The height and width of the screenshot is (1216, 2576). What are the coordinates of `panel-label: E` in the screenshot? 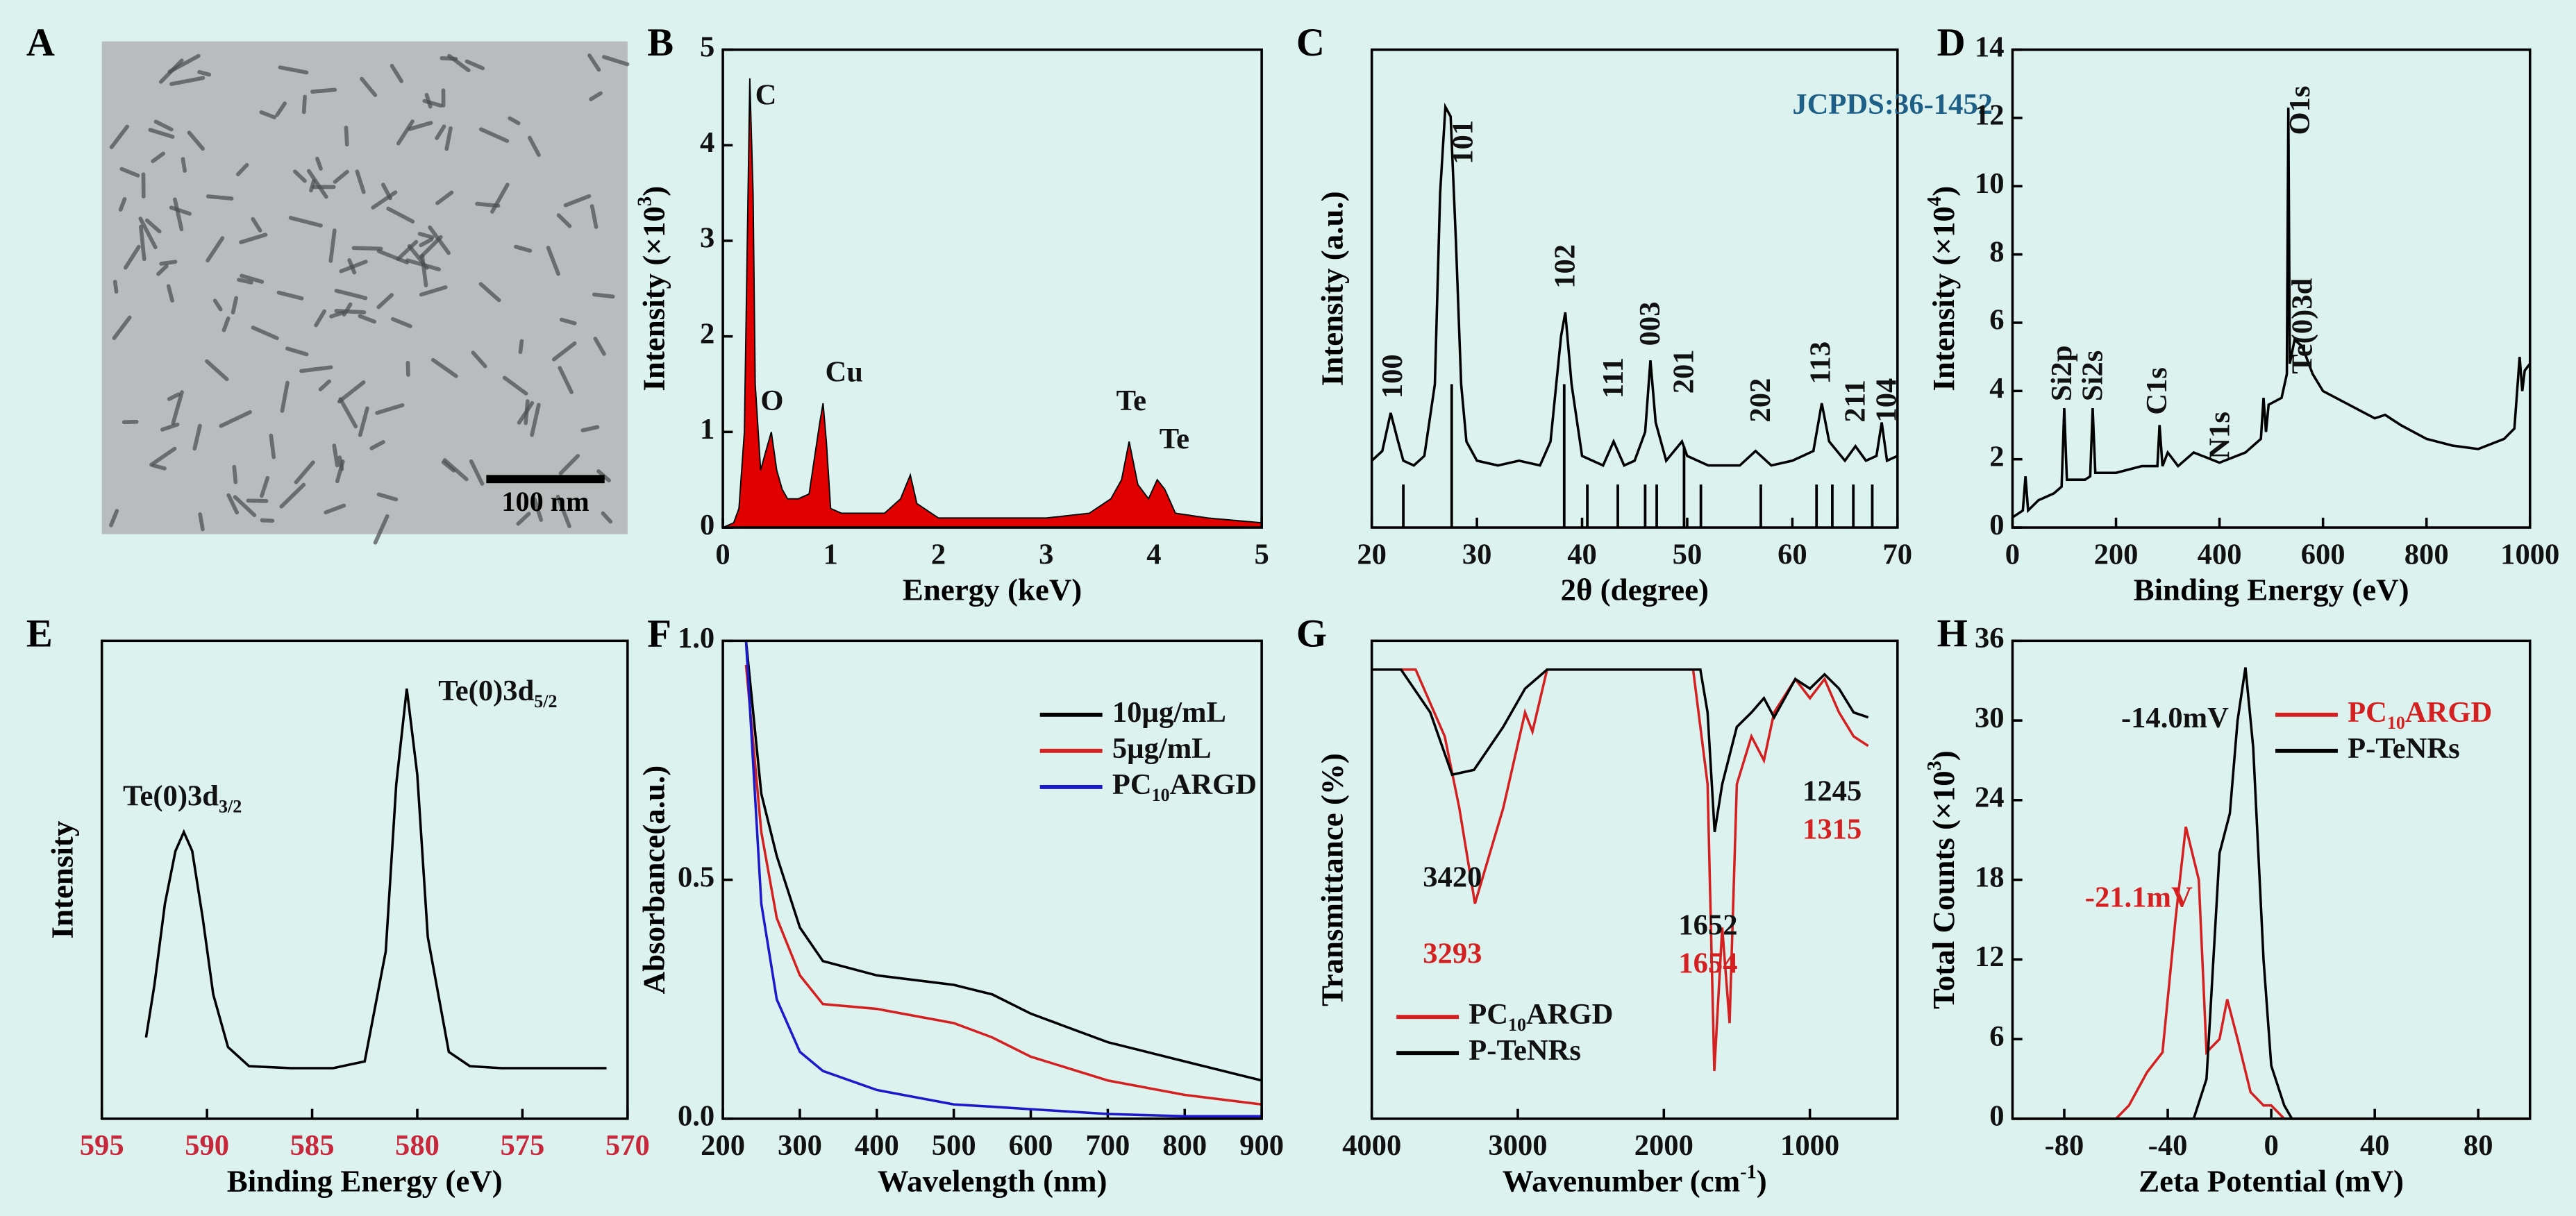 It's located at (39, 634).